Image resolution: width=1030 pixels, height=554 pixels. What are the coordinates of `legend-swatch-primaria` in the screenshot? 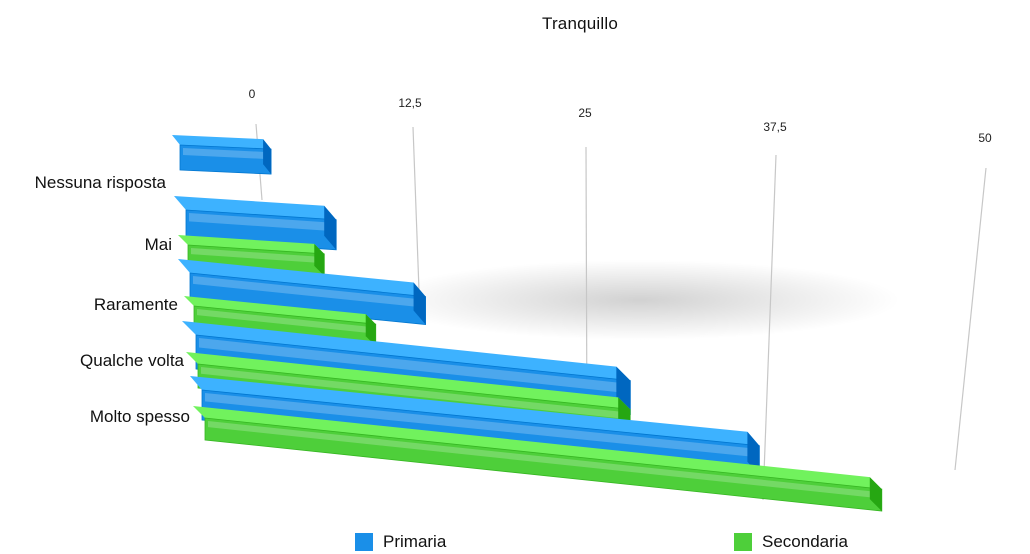 It's located at (364, 542).